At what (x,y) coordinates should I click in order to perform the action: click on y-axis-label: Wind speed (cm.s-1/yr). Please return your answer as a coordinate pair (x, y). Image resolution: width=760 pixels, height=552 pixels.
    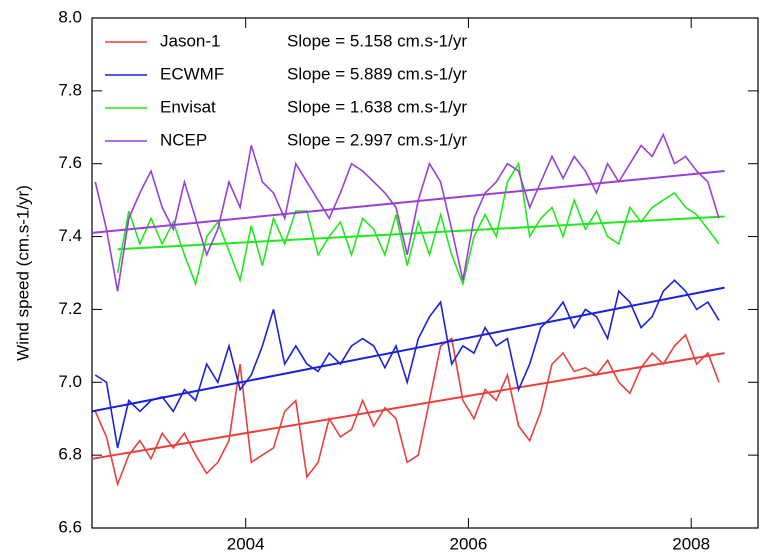
    Looking at the image, I should click on (22, 273).